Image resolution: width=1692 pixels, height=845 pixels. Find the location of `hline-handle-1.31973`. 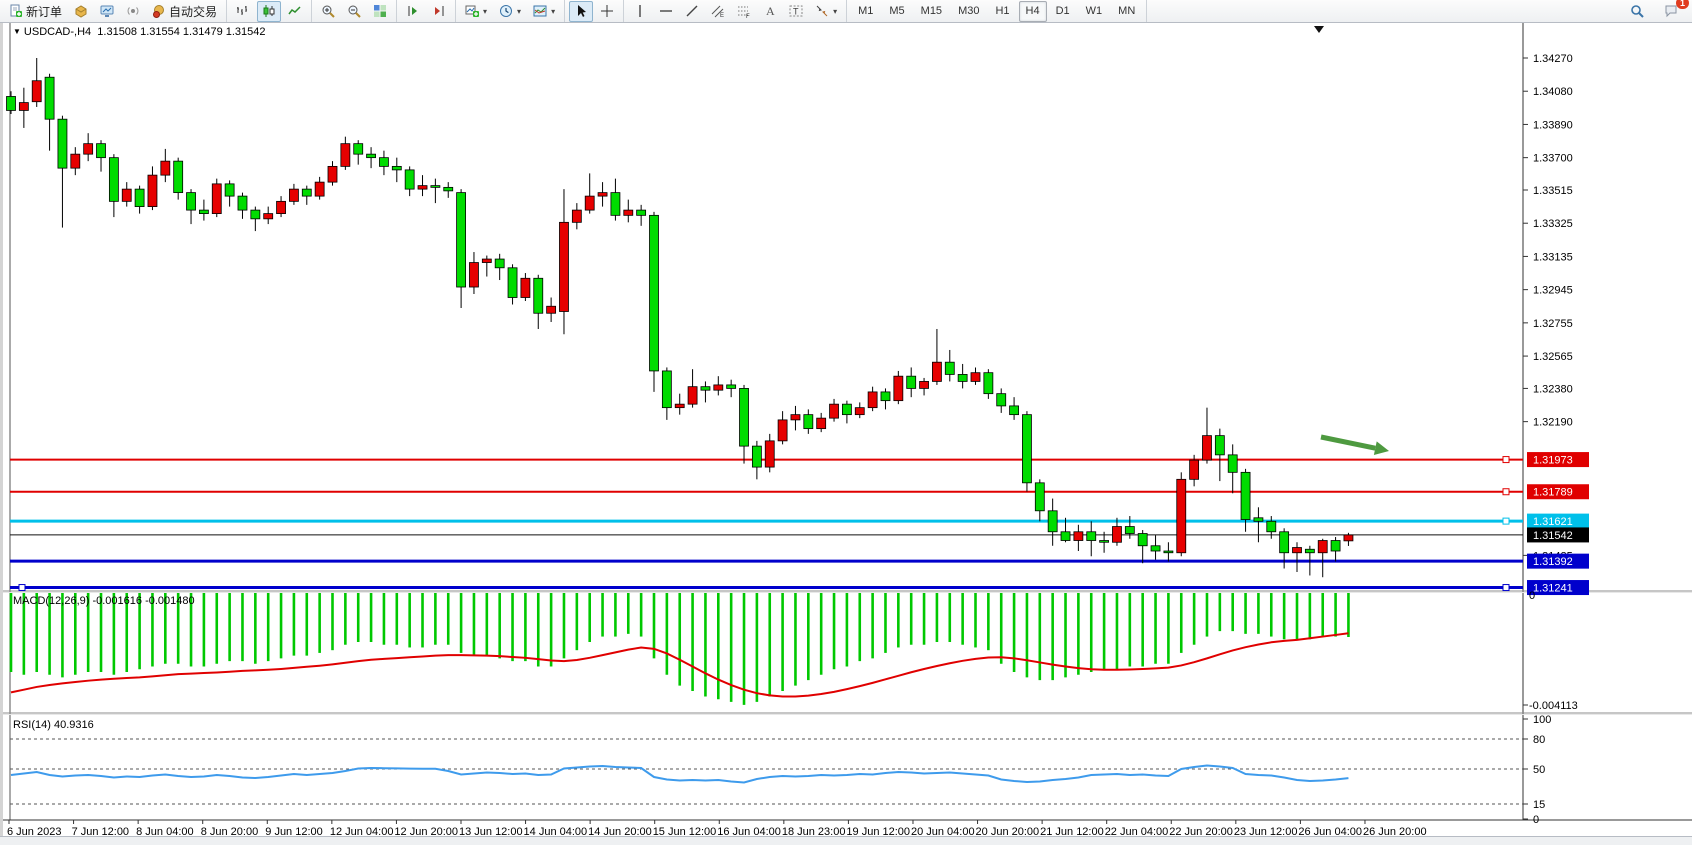

hline-handle-1.31973 is located at coordinates (1506, 460).